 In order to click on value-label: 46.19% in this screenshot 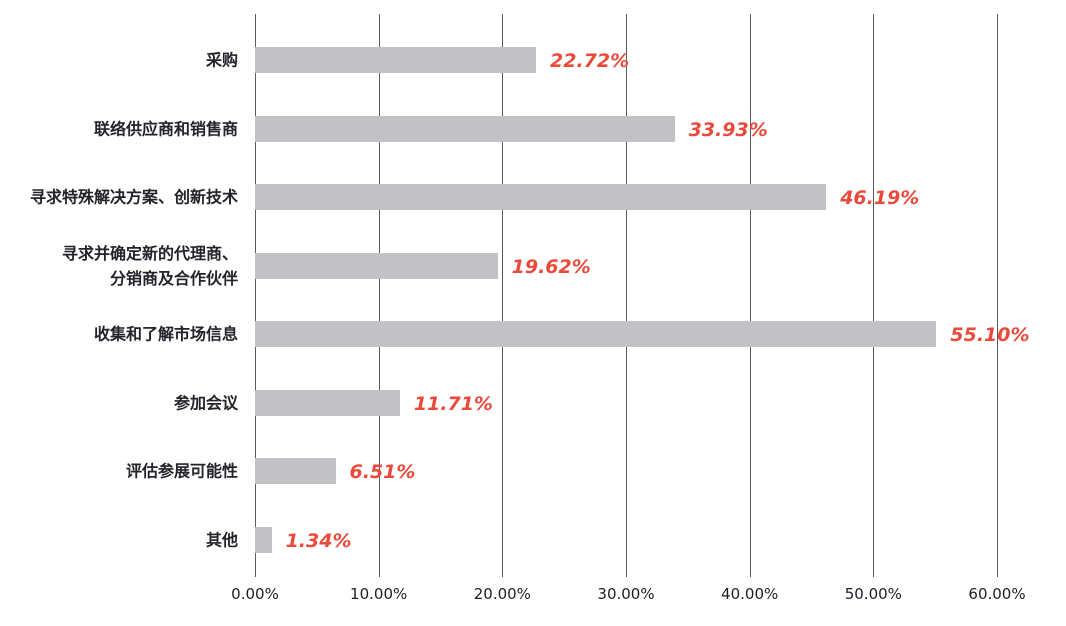, I will do `click(880, 198)`.